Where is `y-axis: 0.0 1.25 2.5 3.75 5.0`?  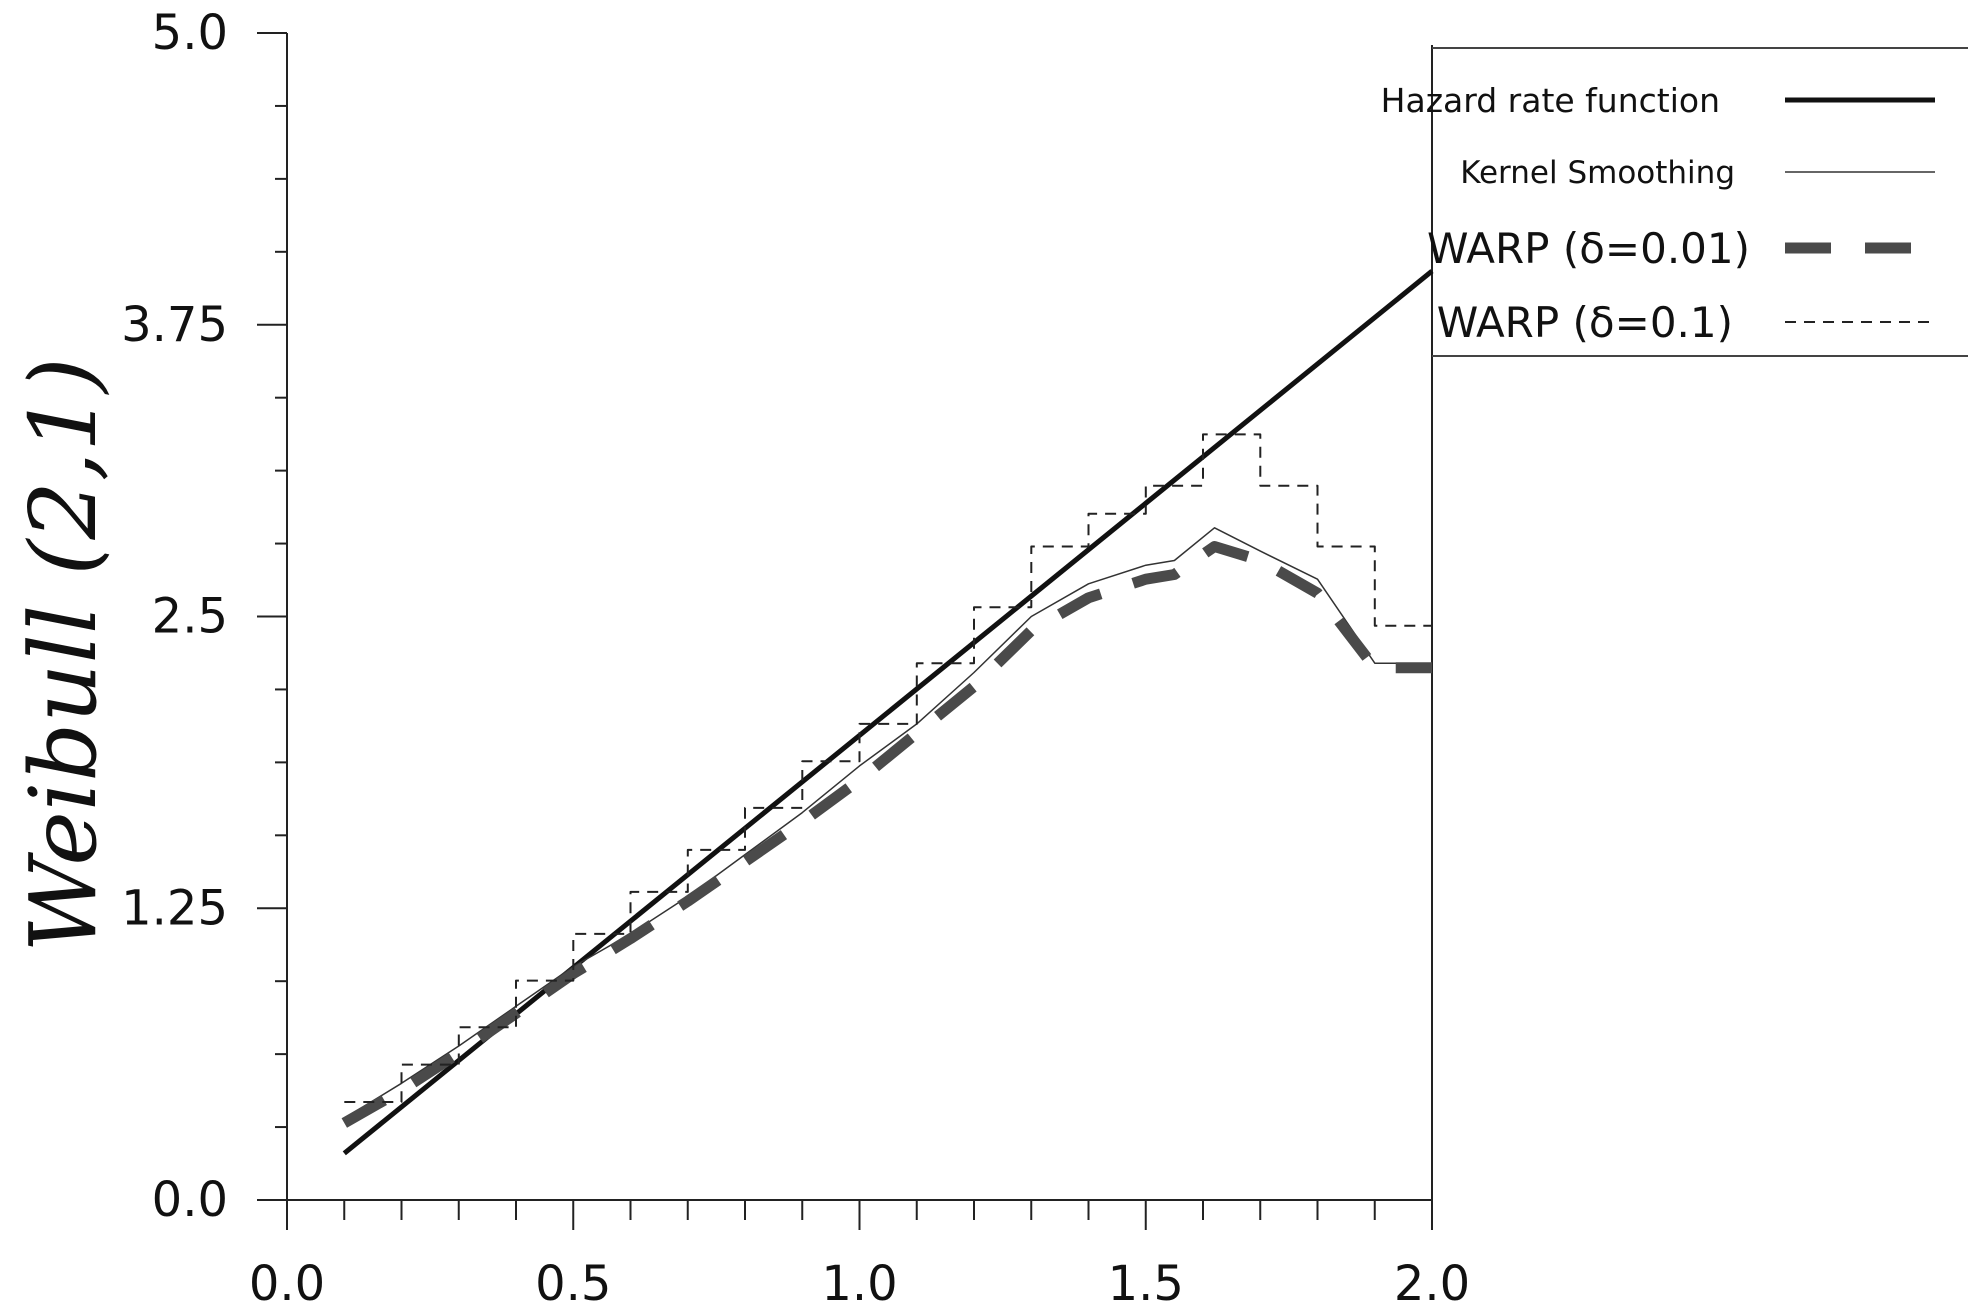
y-axis: 0.0 1.25 2.5 3.75 5.0 is located at coordinates (204, 616).